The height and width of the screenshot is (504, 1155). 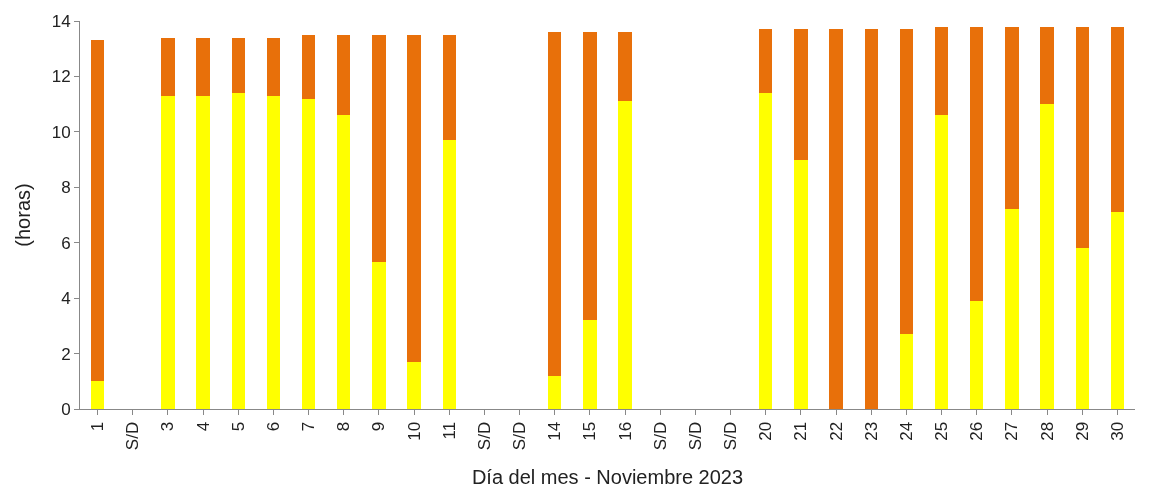 I want to click on x-tick-label: 10, so click(x=414, y=431).